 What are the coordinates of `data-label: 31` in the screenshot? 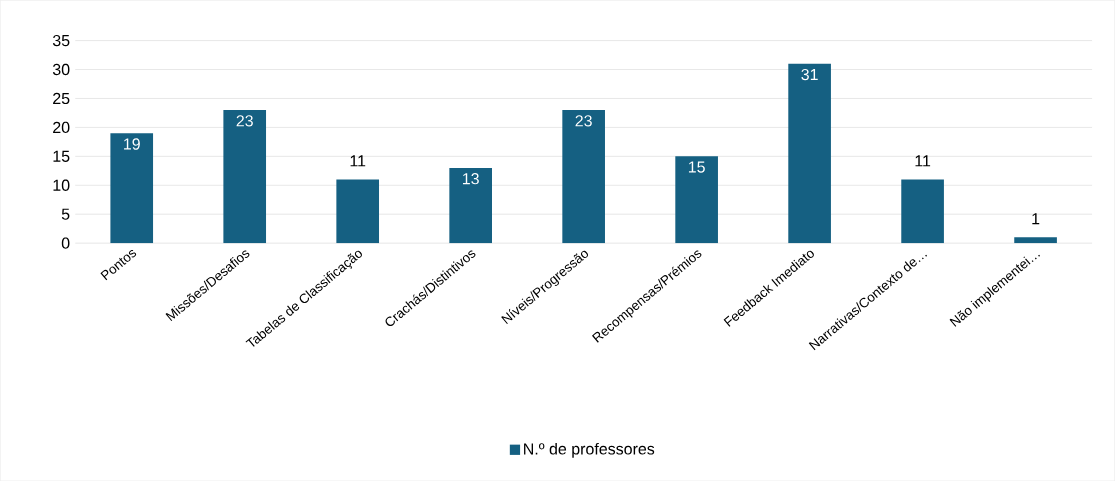 It's located at (809, 74).